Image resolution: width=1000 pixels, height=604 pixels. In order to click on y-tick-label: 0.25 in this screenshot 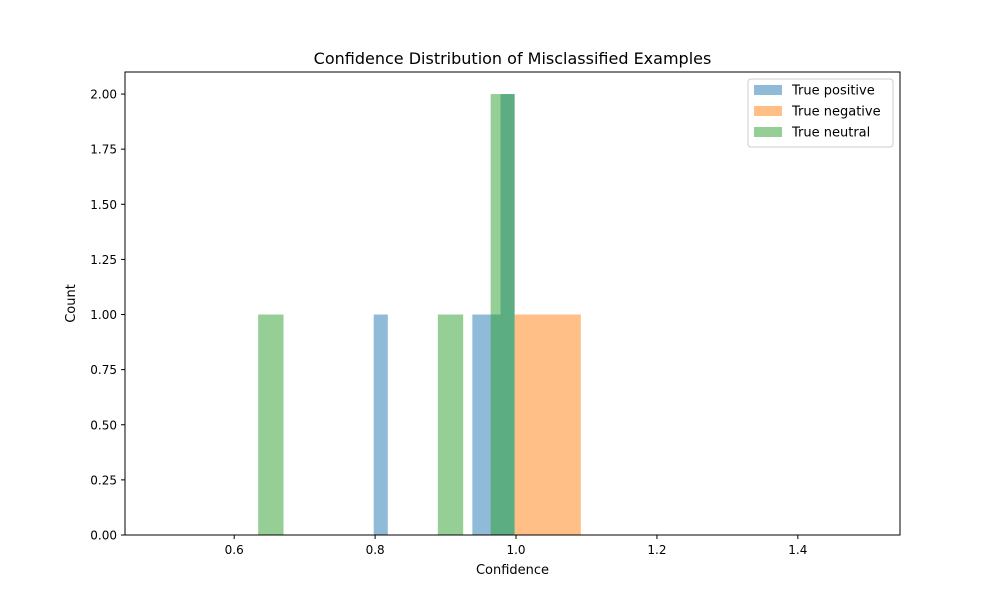, I will do `click(103, 480)`.